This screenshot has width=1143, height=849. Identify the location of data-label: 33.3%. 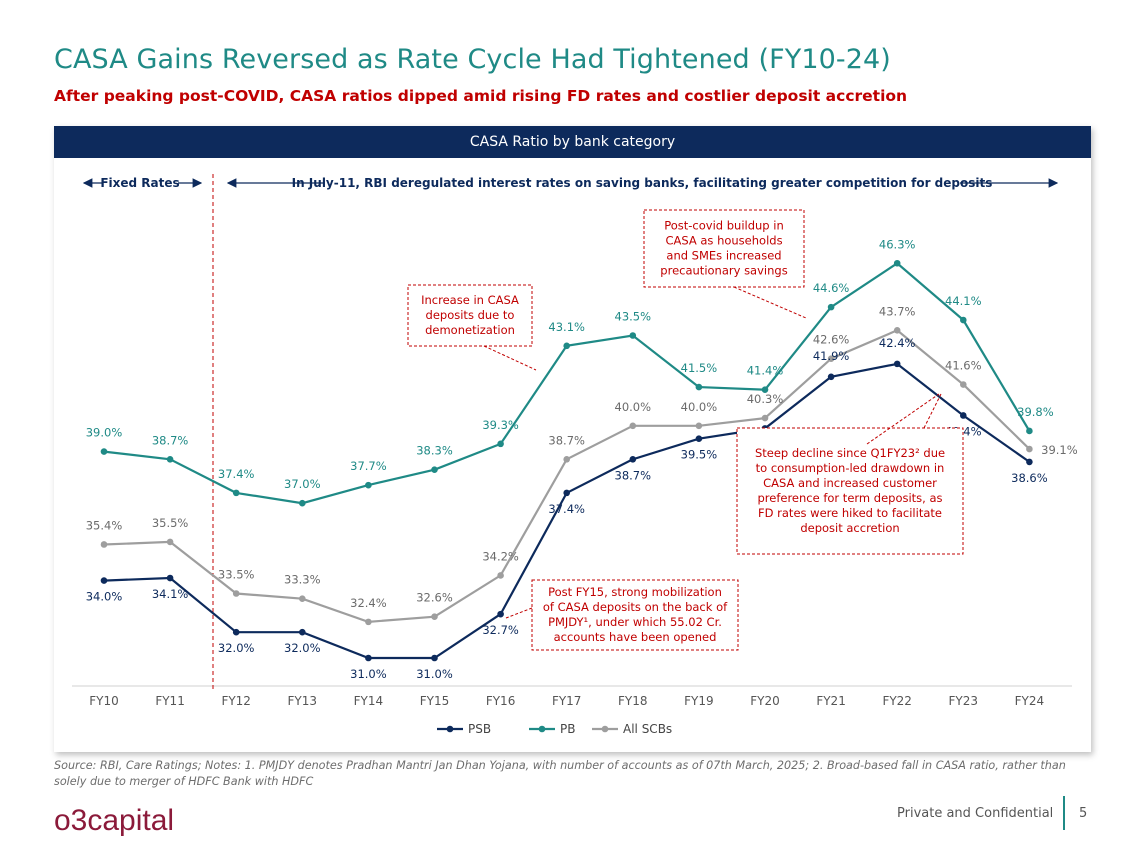
(302, 580).